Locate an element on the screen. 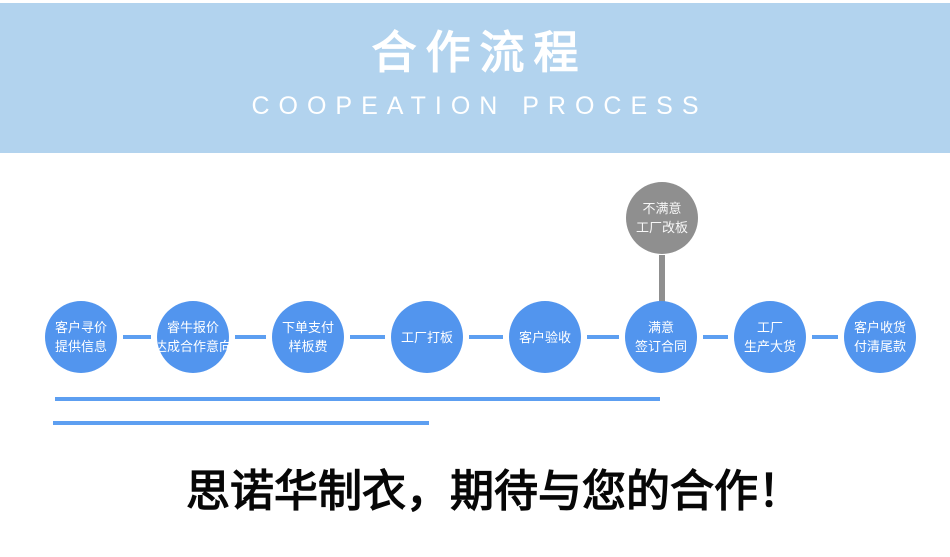  step-label: 客户收货 is located at coordinates (879, 327).